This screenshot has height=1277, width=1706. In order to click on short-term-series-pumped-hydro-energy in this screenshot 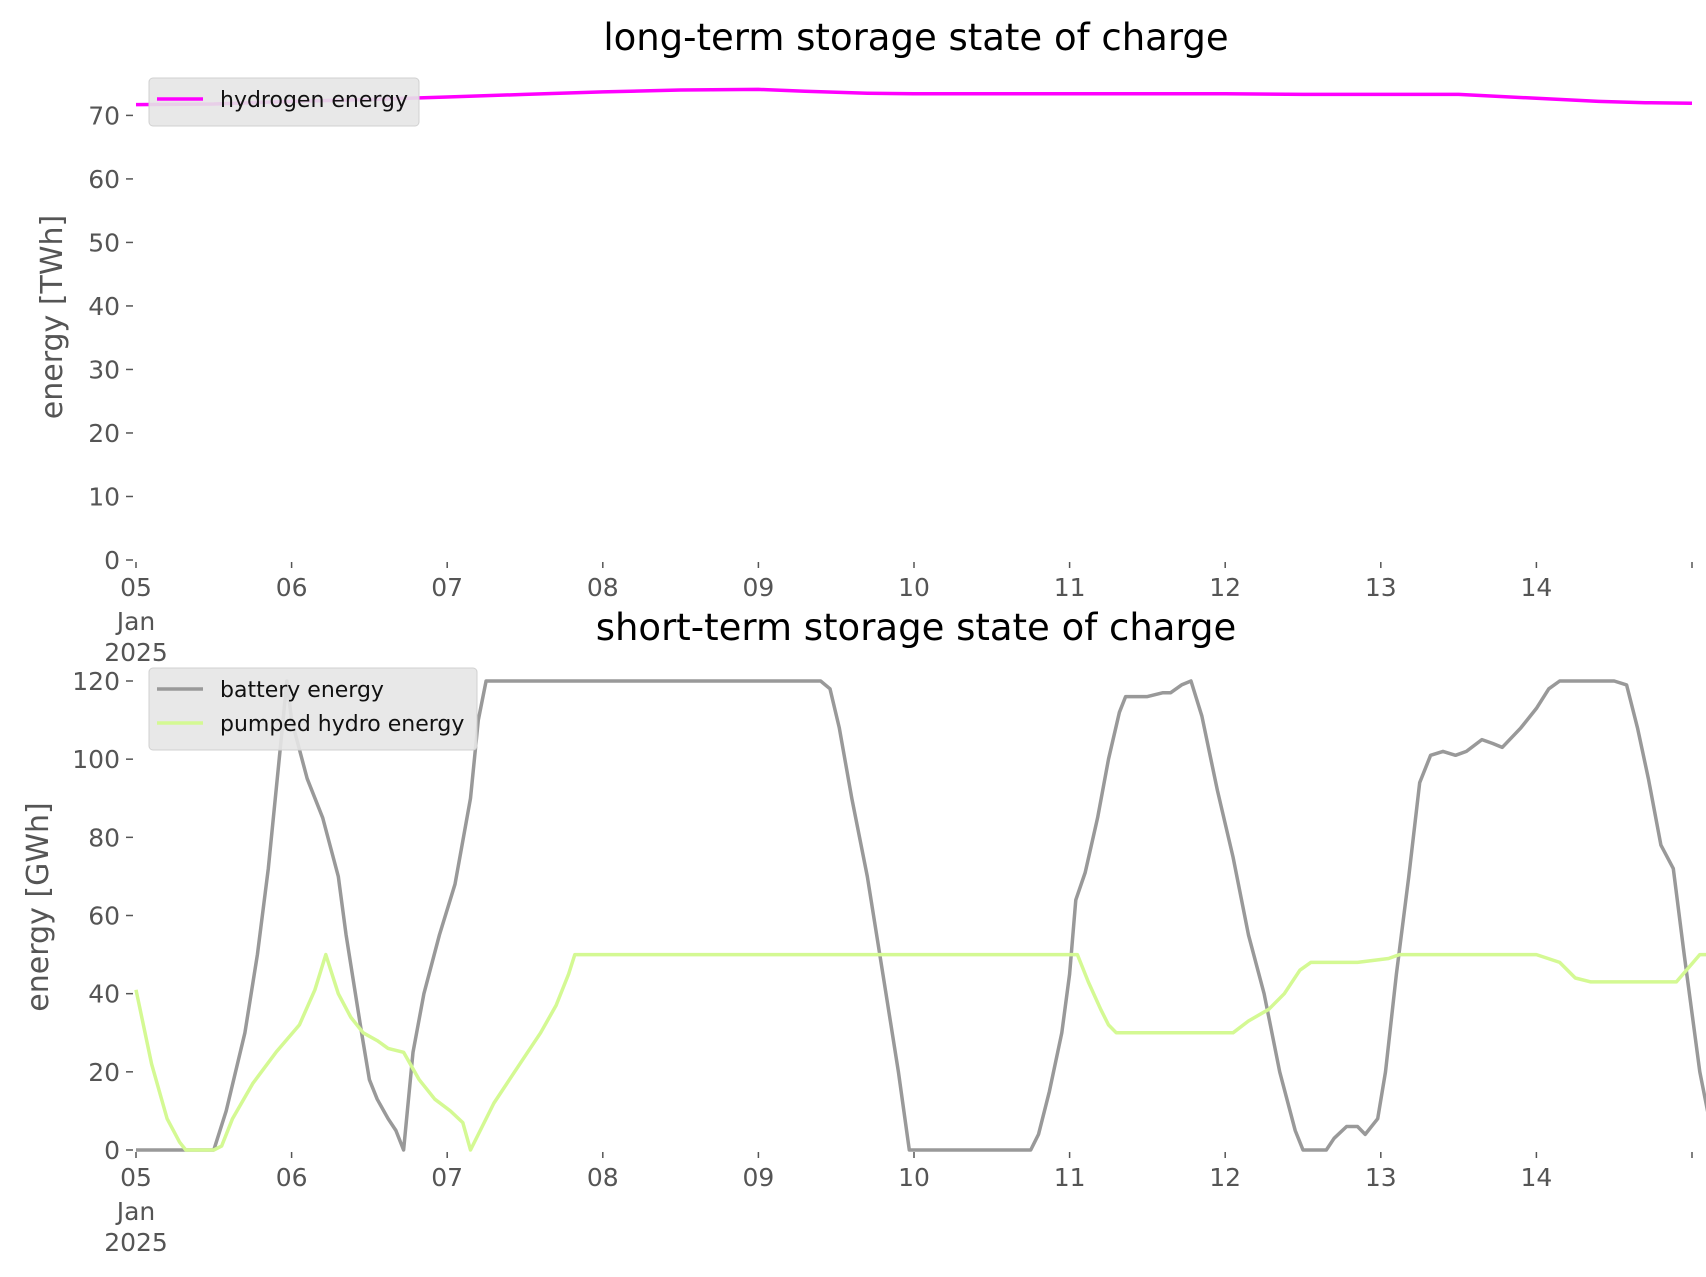, I will do `click(920, 1052)`.